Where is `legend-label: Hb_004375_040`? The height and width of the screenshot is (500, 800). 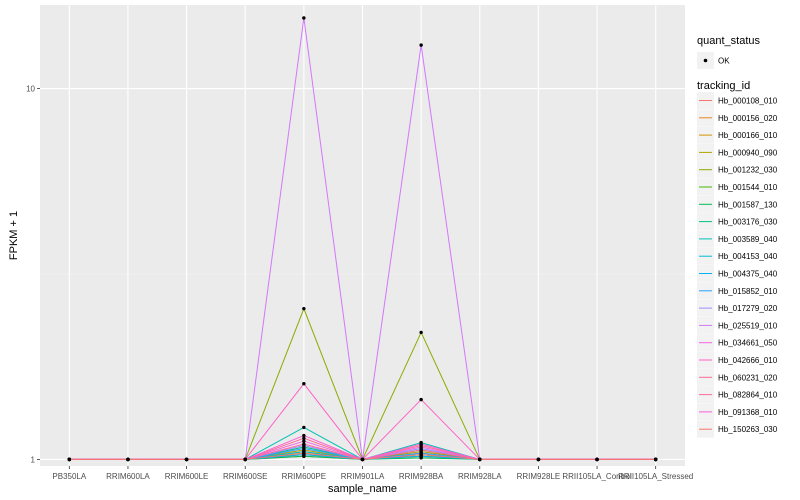 legend-label: Hb_004375_040 is located at coordinates (748, 274).